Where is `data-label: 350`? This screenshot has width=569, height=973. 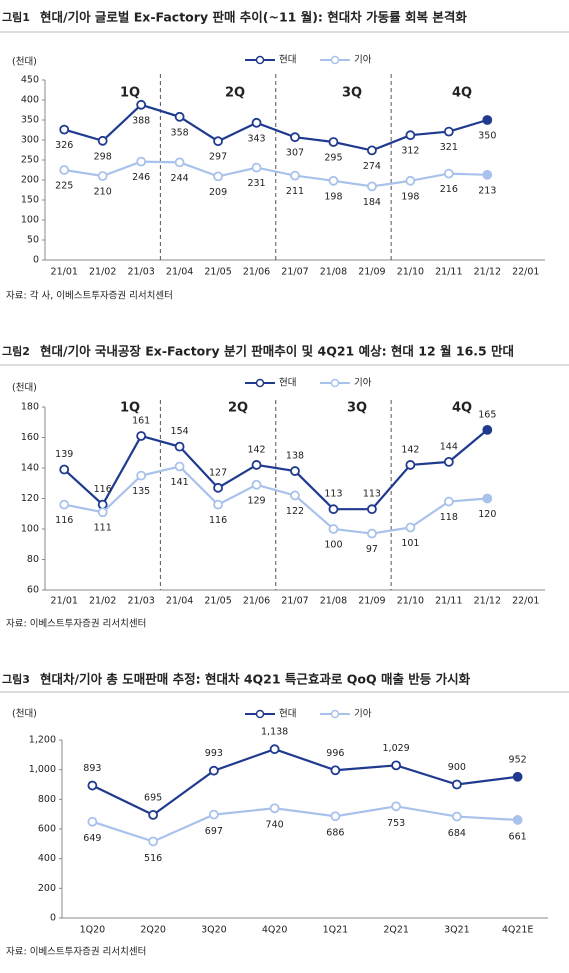
data-label: 350 is located at coordinates (487, 136).